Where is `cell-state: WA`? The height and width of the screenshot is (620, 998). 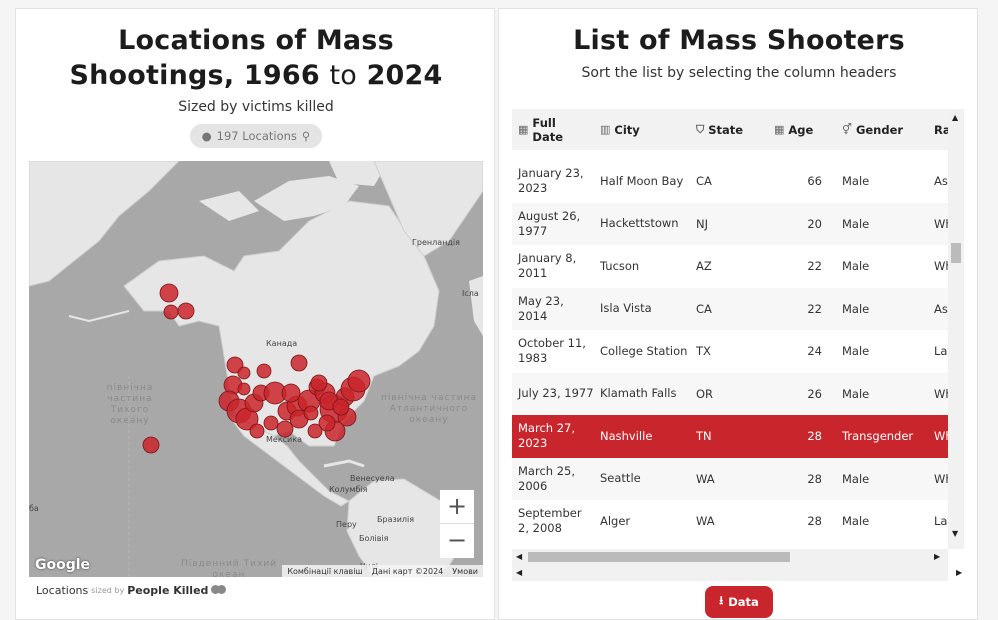
cell-state: WA is located at coordinates (705, 521).